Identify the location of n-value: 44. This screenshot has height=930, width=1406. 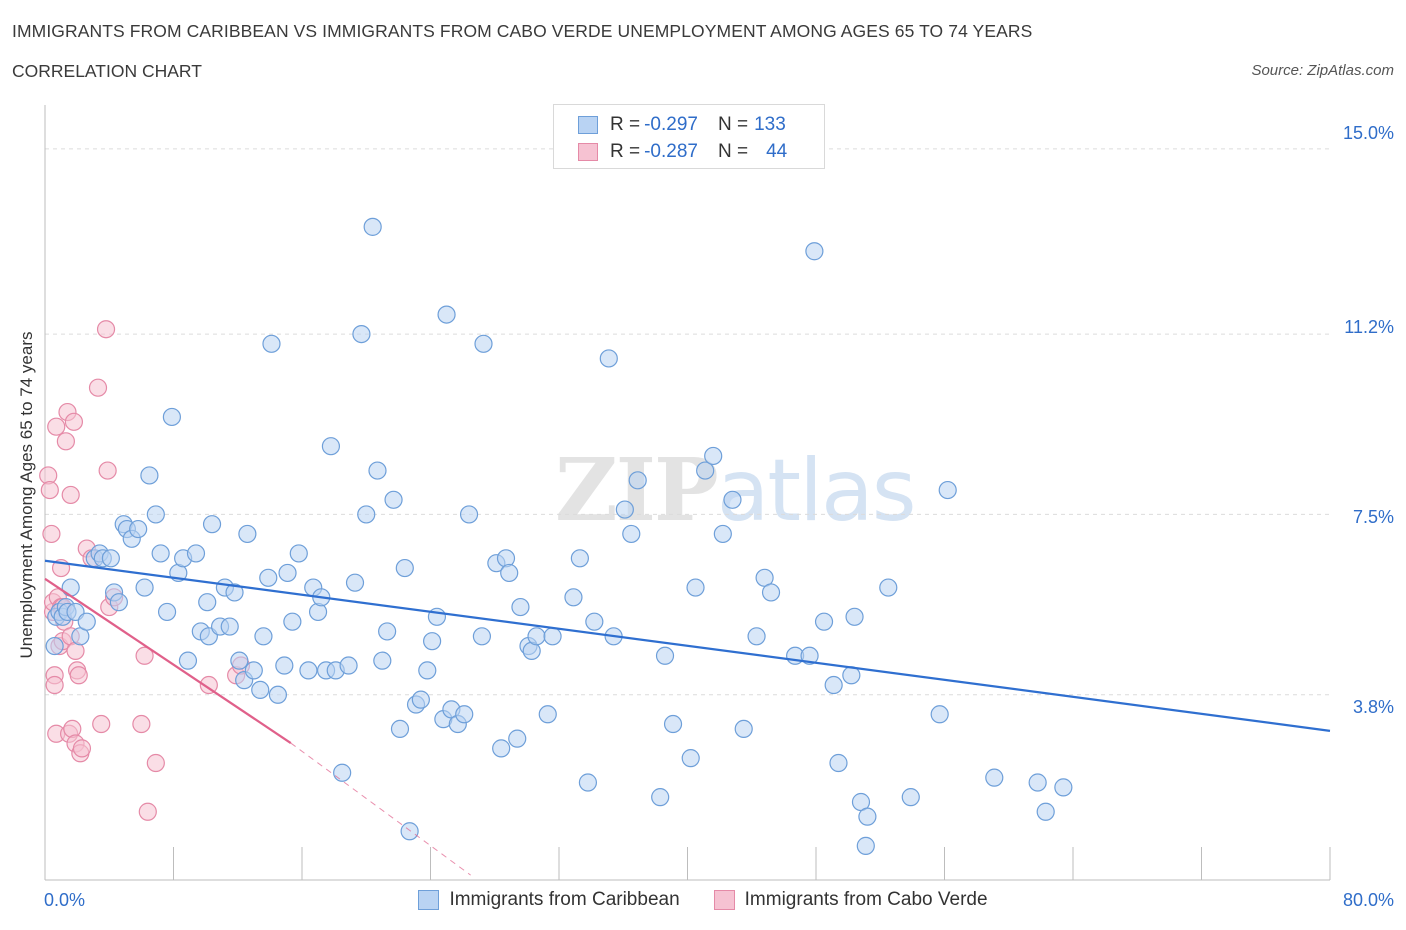
(777, 151).